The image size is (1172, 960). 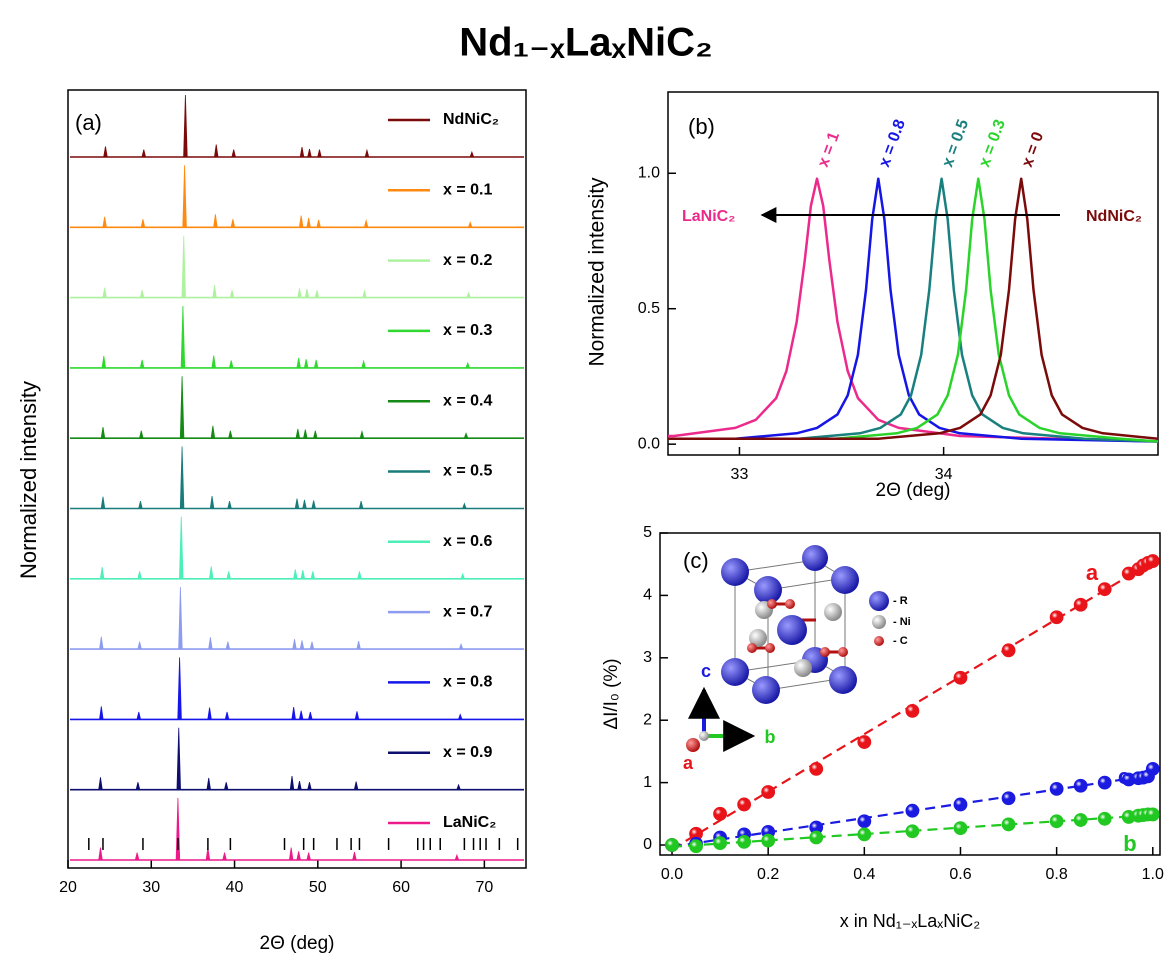 I want to click on x-tick-label: 50, so click(x=318, y=887).